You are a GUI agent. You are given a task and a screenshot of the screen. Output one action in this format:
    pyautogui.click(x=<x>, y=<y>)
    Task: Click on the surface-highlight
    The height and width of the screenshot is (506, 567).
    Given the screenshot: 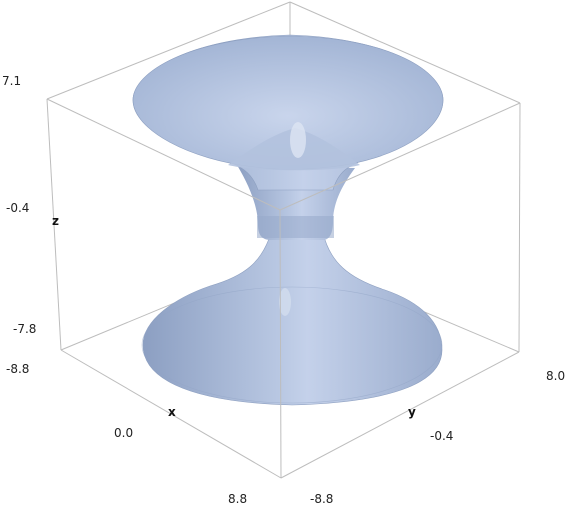 What is the action you would take?
    pyautogui.click(x=298, y=140)
    